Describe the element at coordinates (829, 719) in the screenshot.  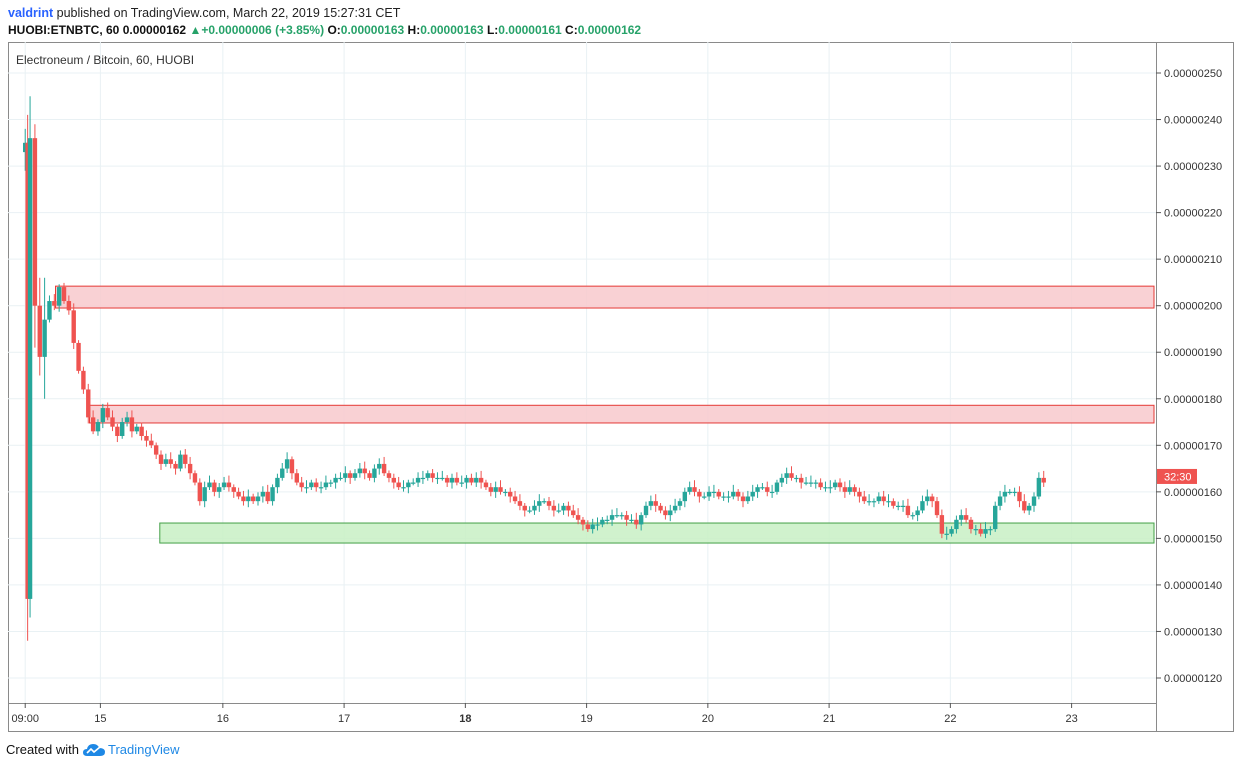
I see `x-tick-label: 21` at that location.